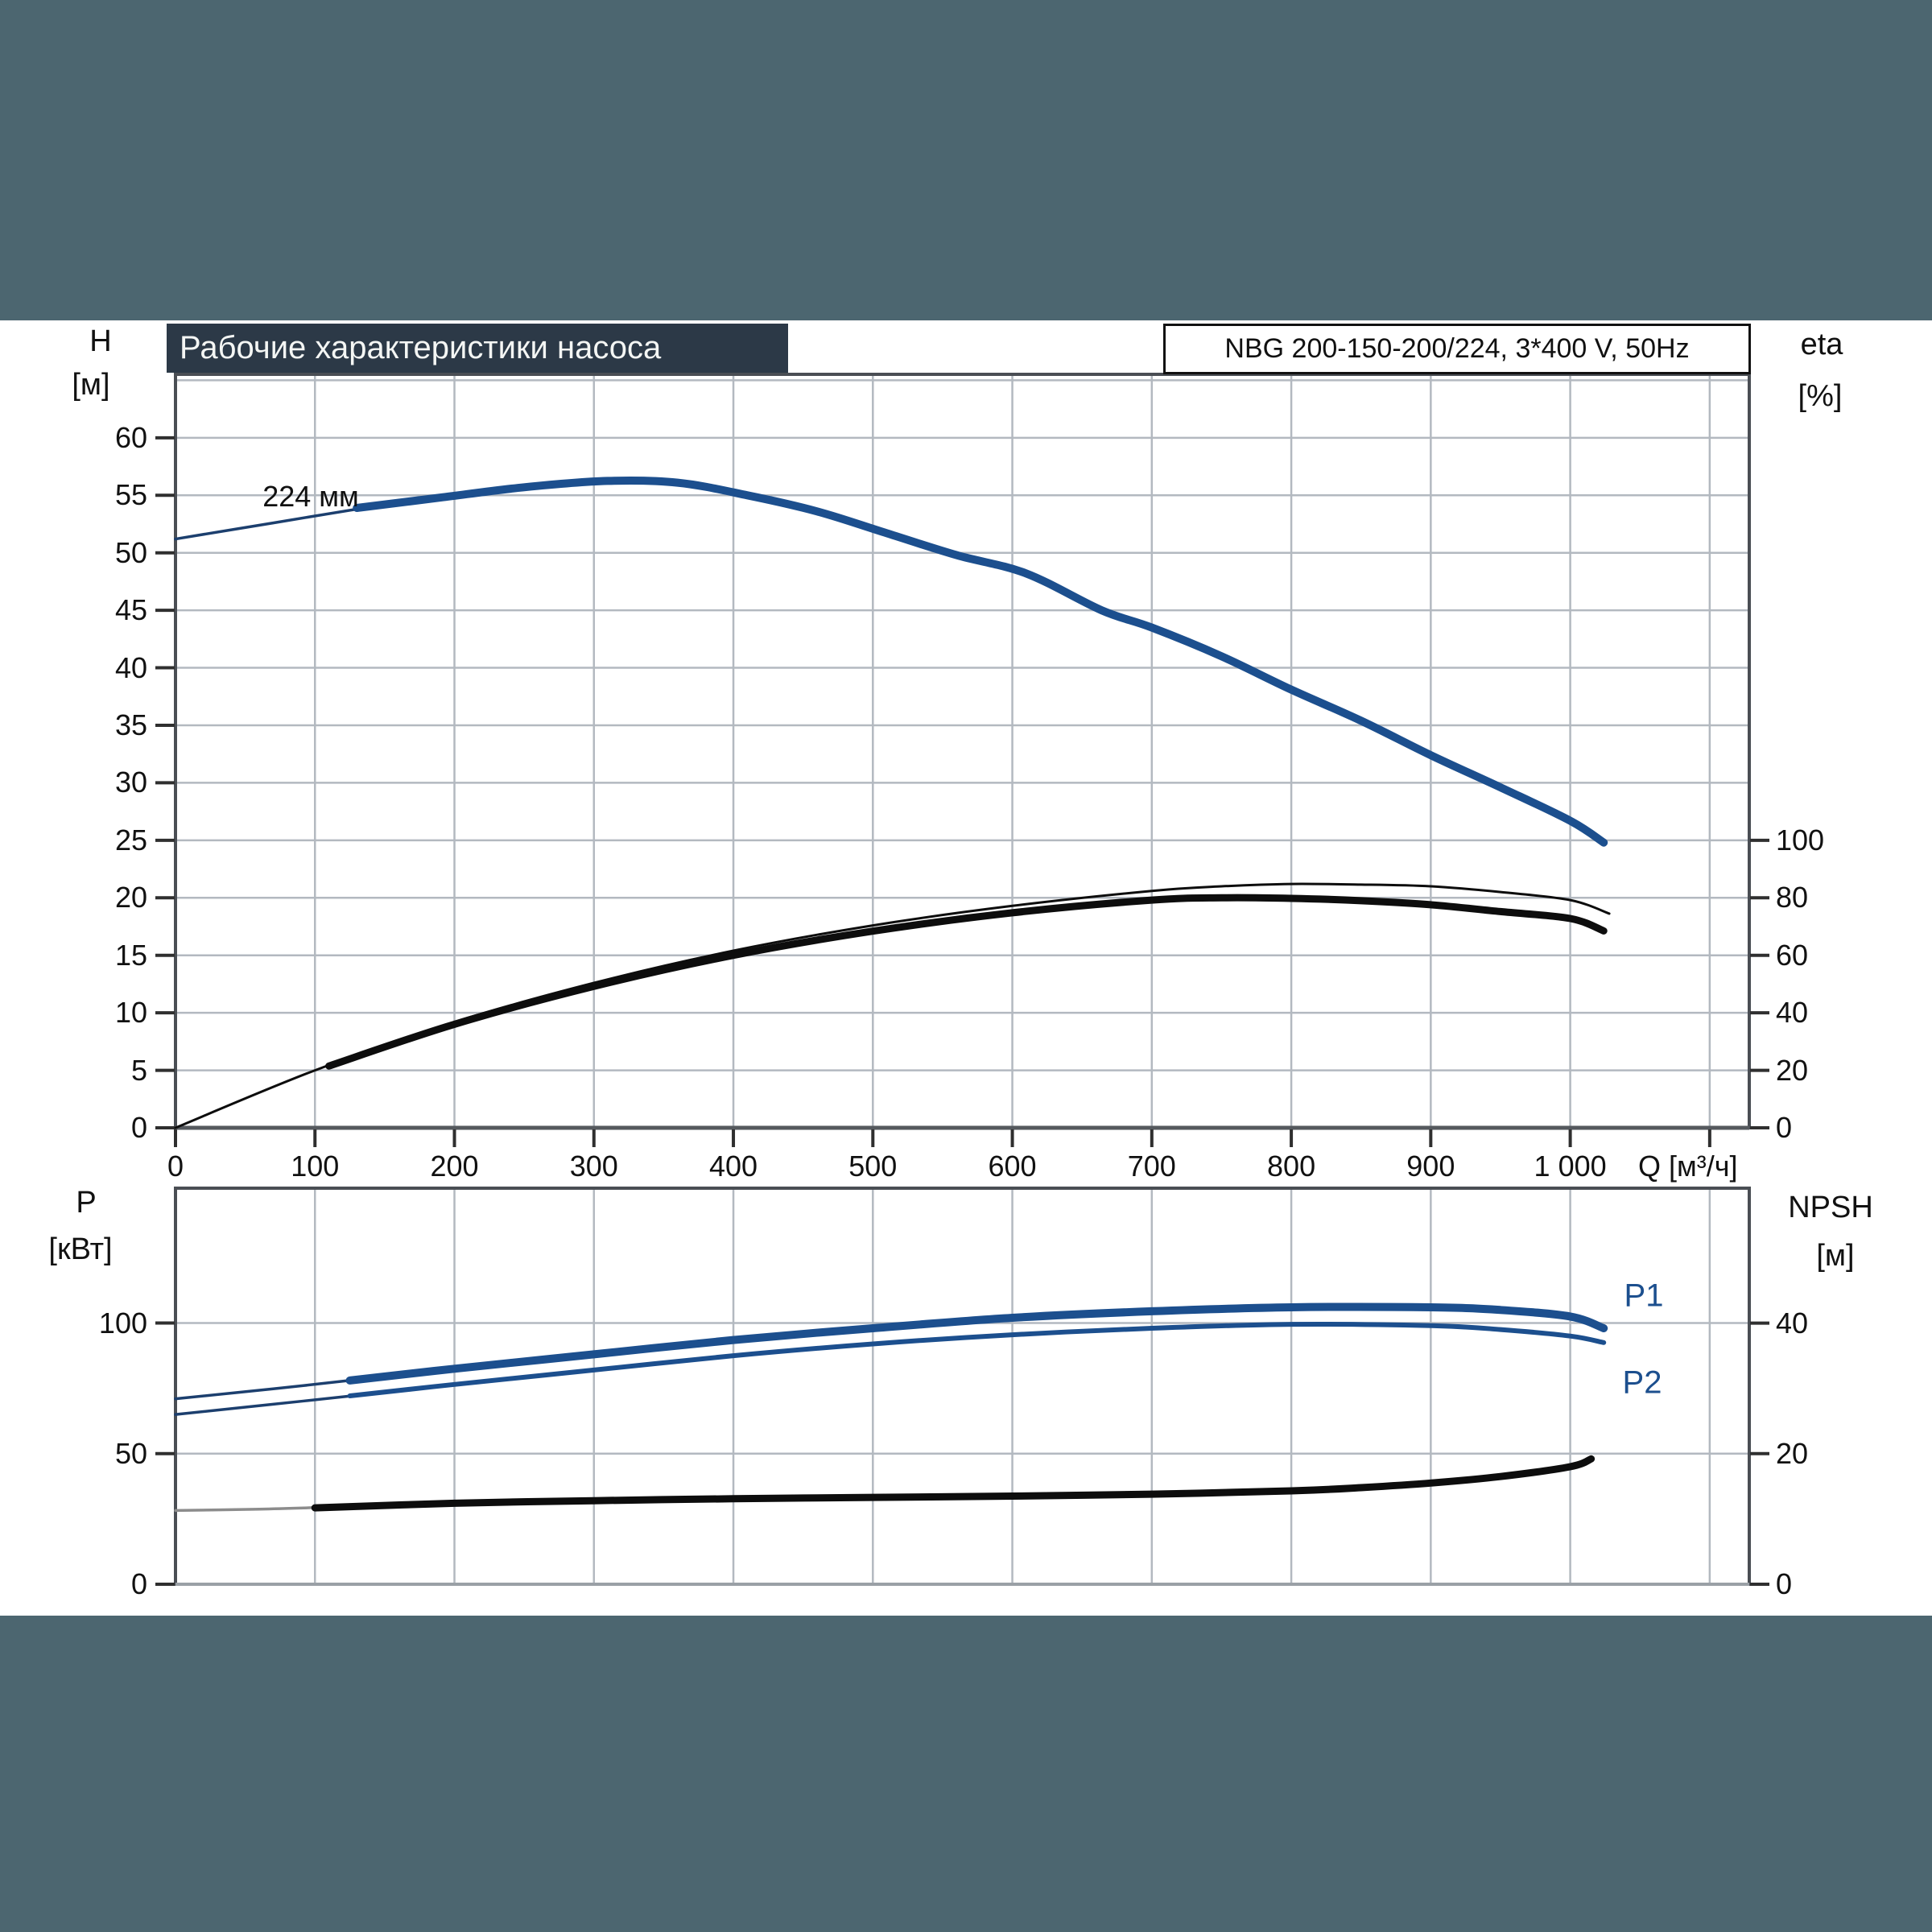  Describe the element at coordinates (86, 1203) in the screenshot. I see `p-axis-name: P` at that location.